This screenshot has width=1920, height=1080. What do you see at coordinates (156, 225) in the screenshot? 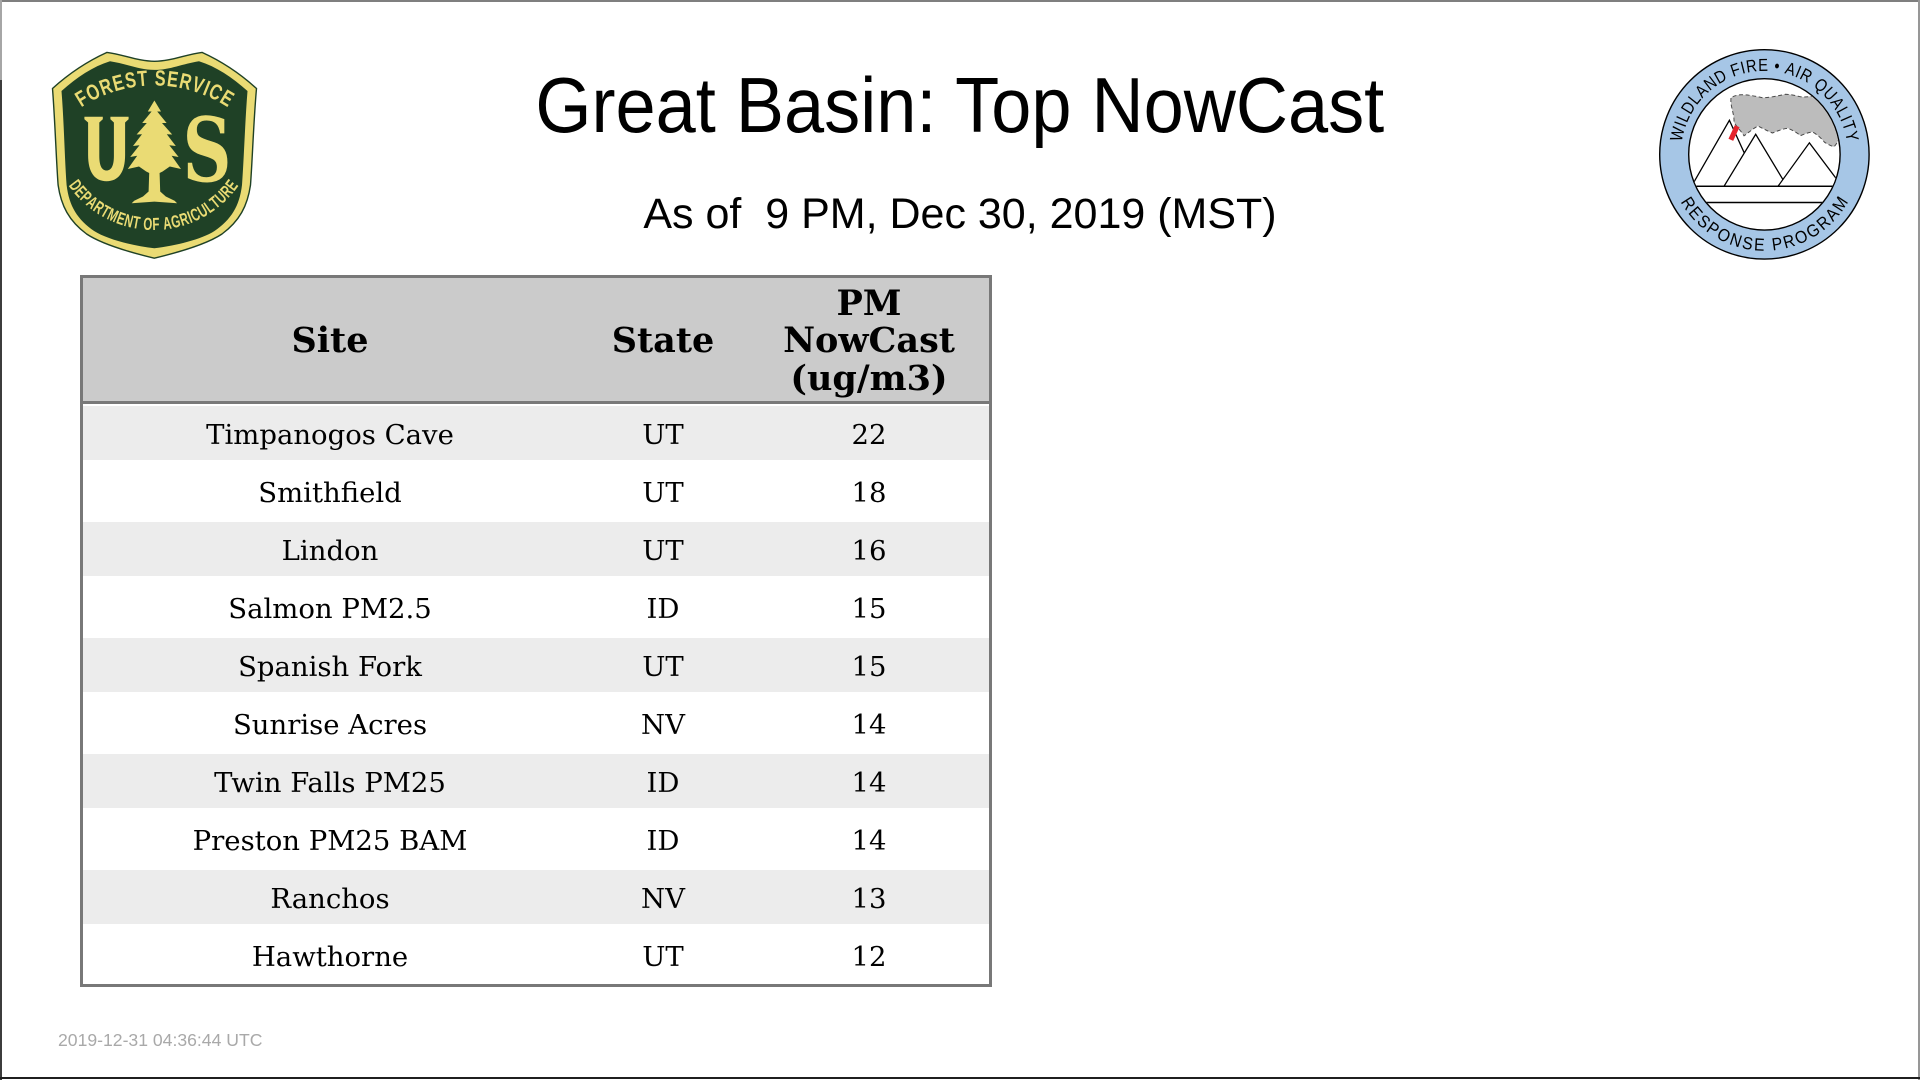
I see `svg-text: F` at bounding box center [156, 225].